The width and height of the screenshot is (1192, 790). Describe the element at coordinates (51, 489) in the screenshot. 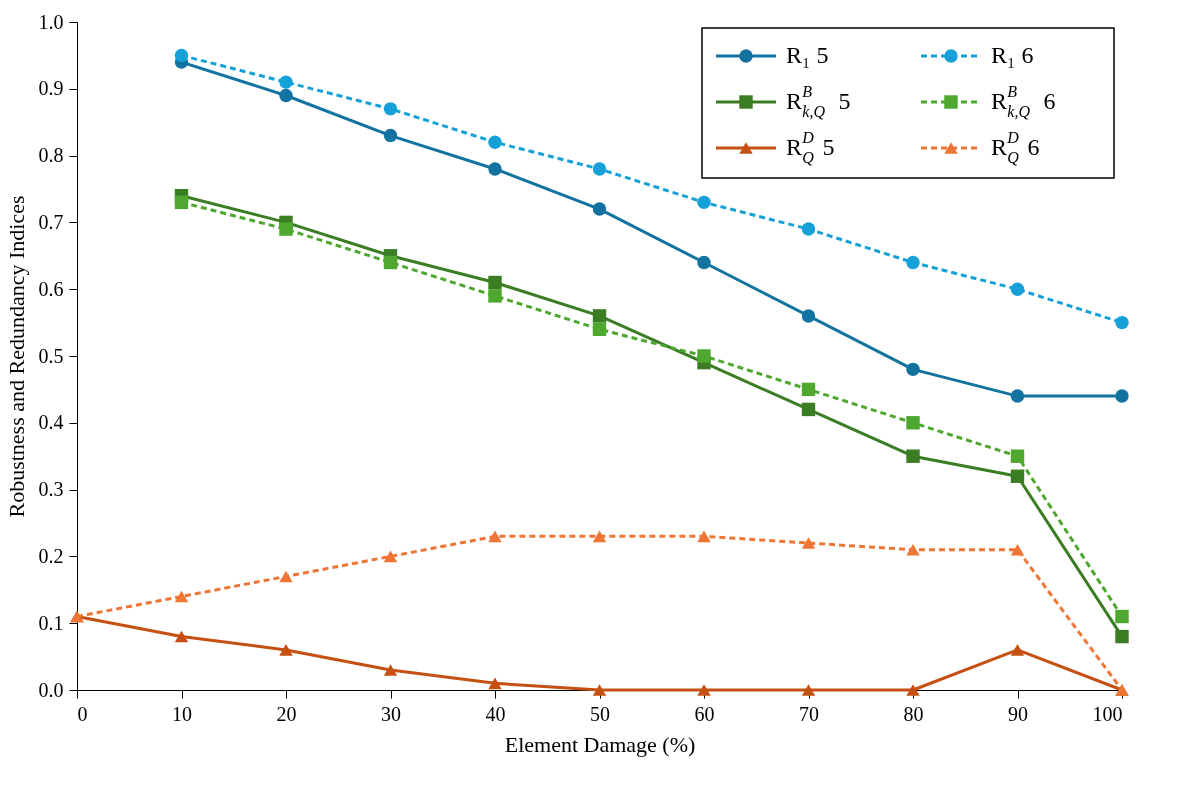

I see `y-tick-label: 0.3` at that location.